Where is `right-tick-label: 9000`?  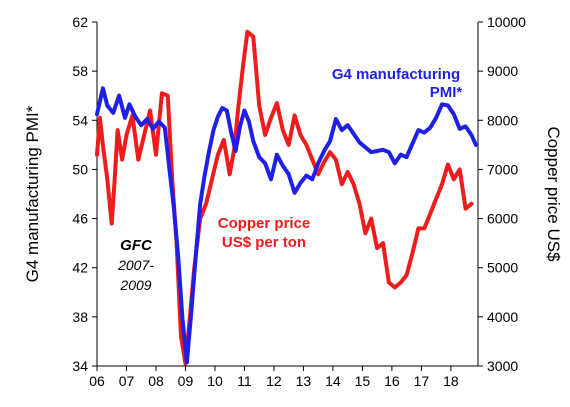
right-tick-label: 9000 is located at coordinates (502, 71).